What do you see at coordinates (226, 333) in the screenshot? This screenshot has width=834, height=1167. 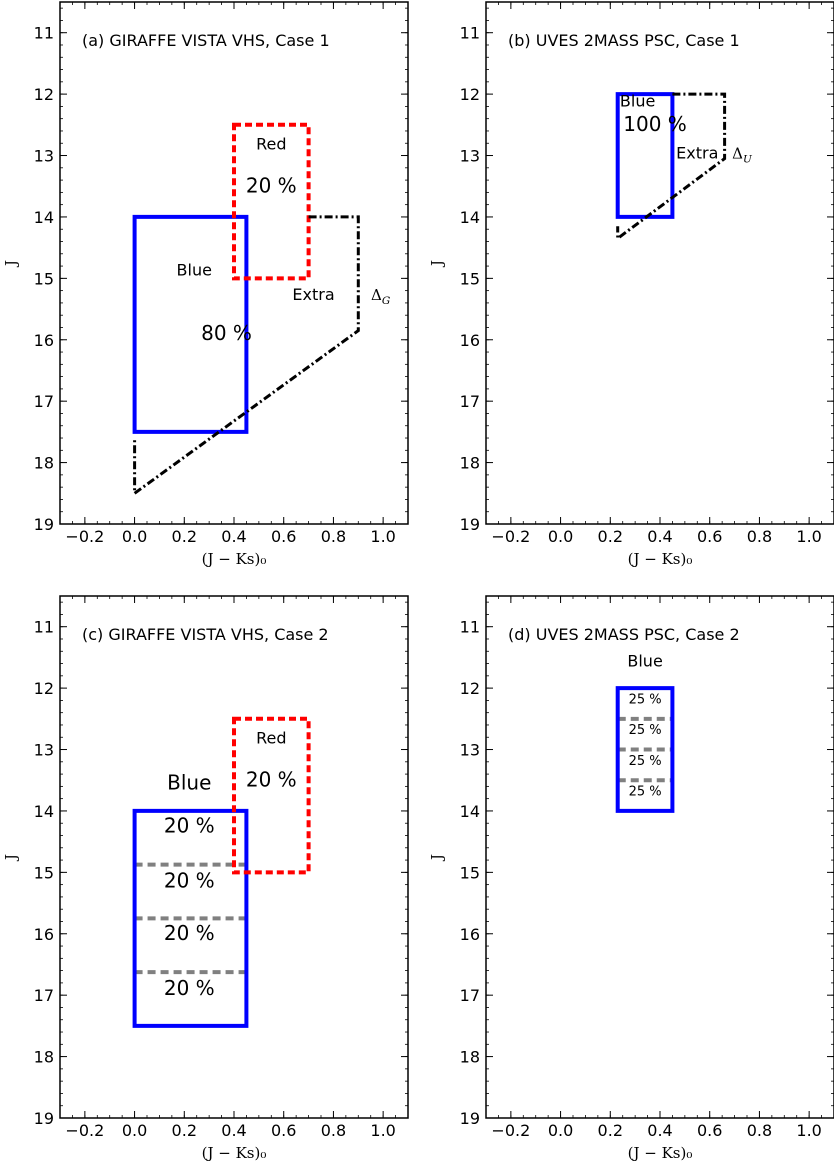 I see `annotation-label: 80 %` at bounding box center [226, 333].